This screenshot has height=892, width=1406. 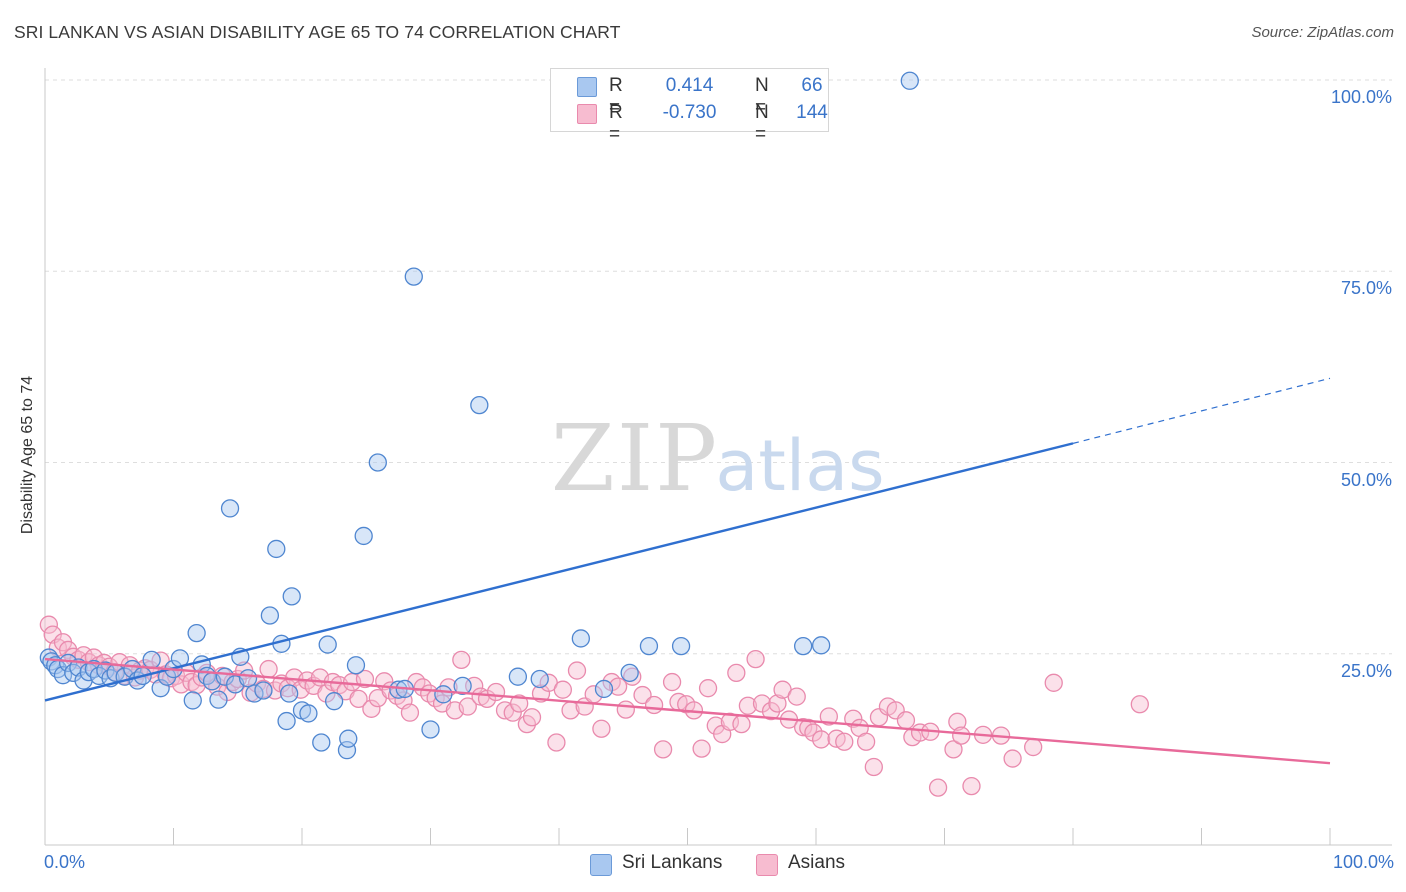 I want to click on svg-text: ZIP, so click(x=635, y=458).